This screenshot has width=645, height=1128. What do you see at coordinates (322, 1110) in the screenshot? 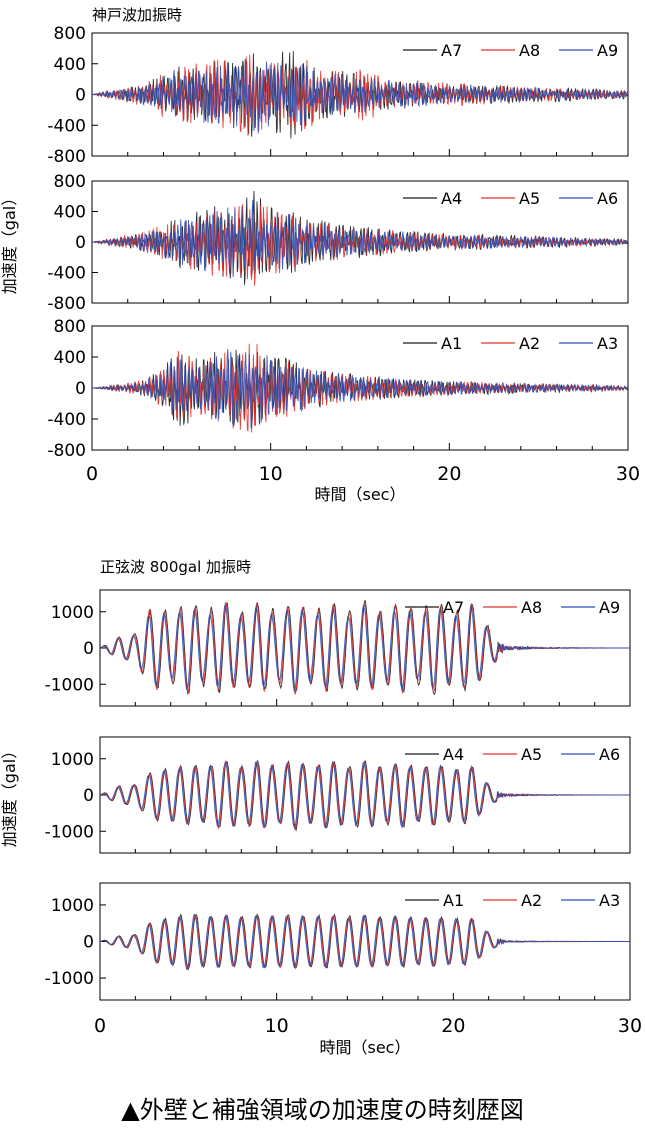
I see `figure-caption: ▲外壁と補強領域の加速度の時刻歴図` at bounding box center [322, 1110].